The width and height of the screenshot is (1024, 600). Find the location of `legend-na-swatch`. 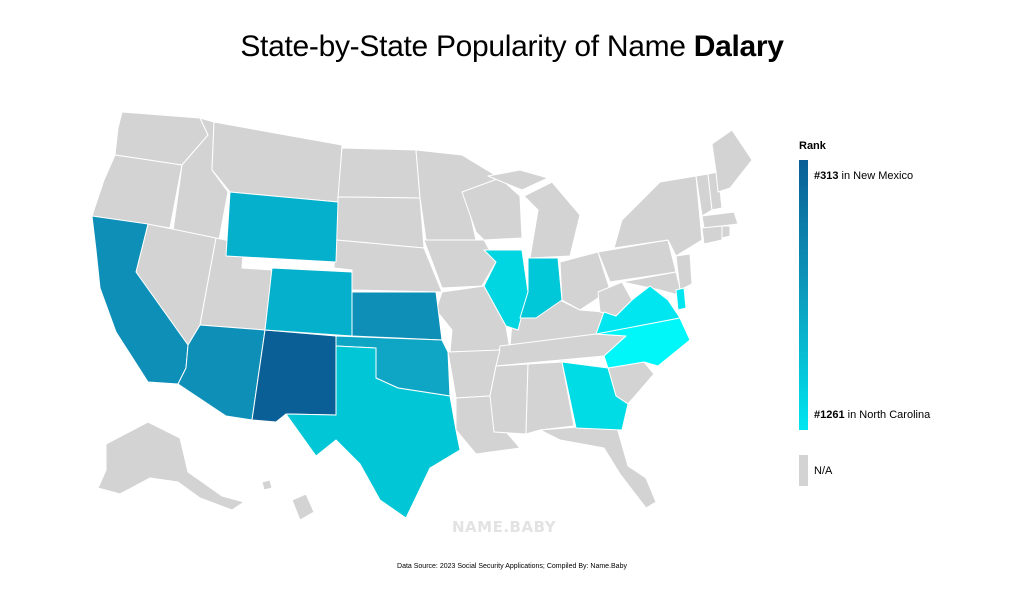

legend-na-swatch is located at coordinates (803, 470).